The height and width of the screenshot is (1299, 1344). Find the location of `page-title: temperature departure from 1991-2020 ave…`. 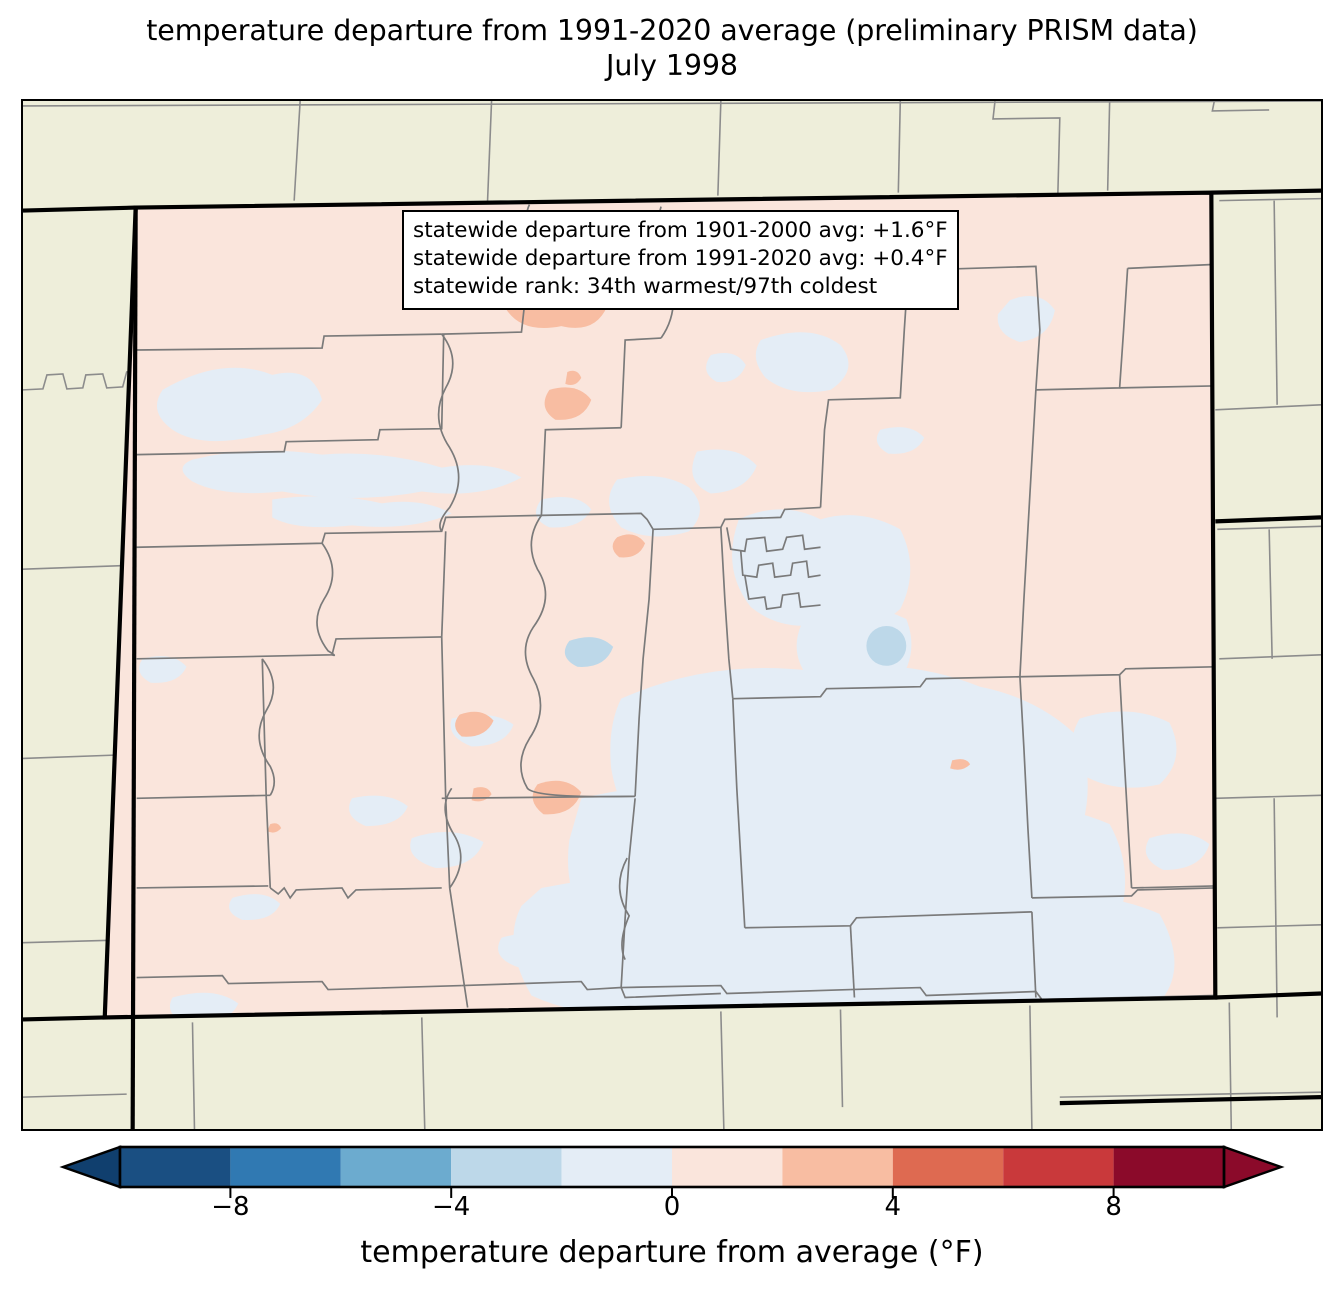

page-title: temperature departure from 1991-2020 ave… is located at coordinates (672, 49).